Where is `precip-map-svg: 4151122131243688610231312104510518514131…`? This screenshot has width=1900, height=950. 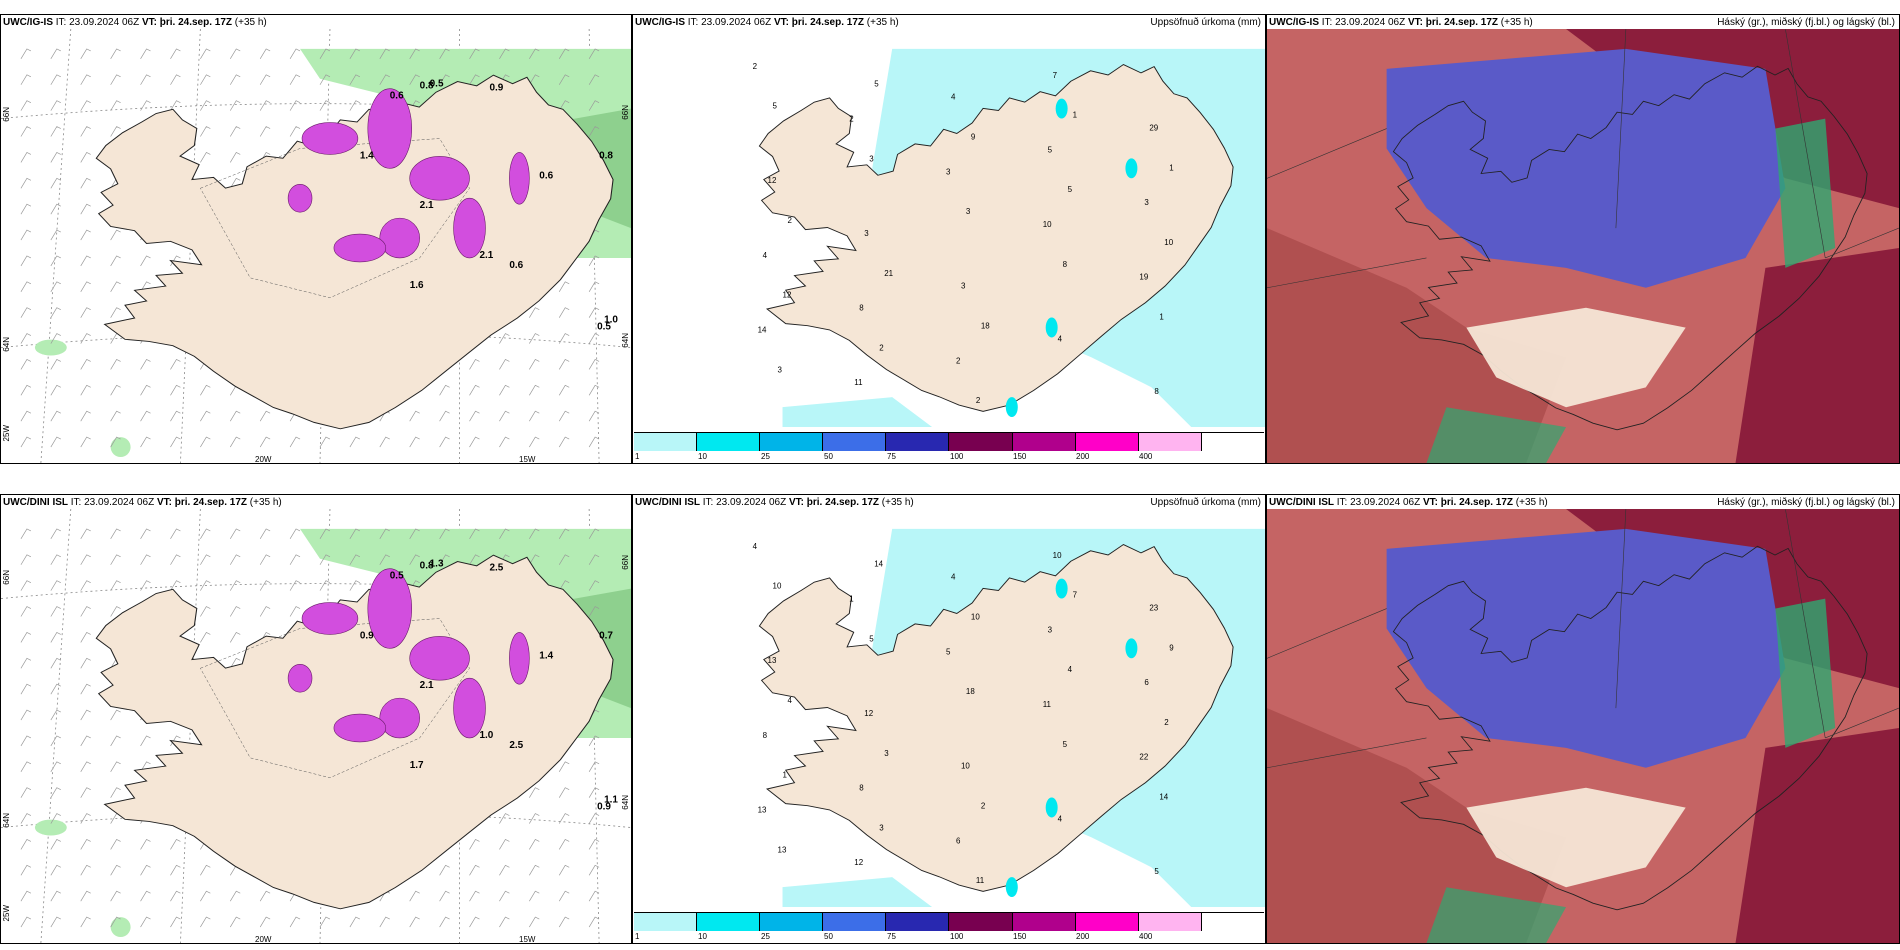 precip-map-svg: 4151122131243688610231312104510518514131… is located at coordinates (1009, 717).